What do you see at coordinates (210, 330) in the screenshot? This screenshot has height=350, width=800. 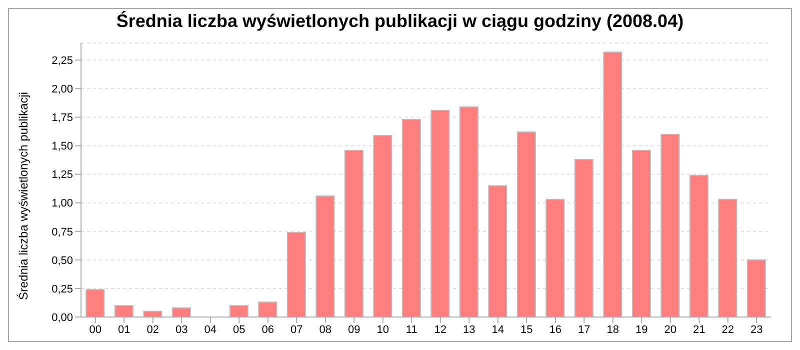 I see `x-tick-label: 04` at bounding box center [210, 330].